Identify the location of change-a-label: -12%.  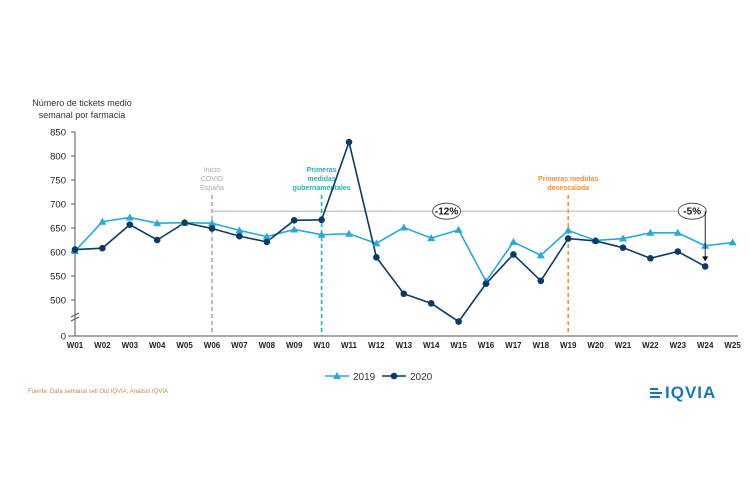
(446, 212).